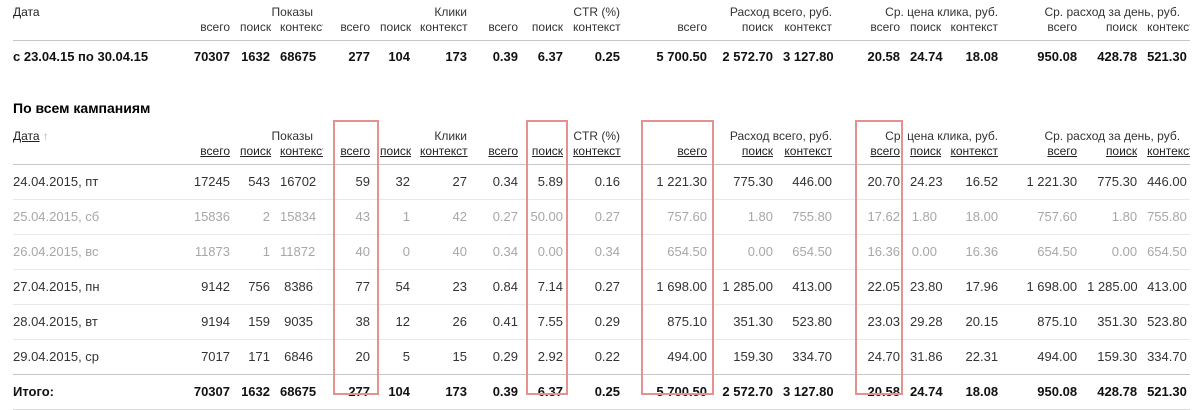  Describe the element at coordinates (550, 181) in the screenshot. I see `value-cell: 5.89` at that location.